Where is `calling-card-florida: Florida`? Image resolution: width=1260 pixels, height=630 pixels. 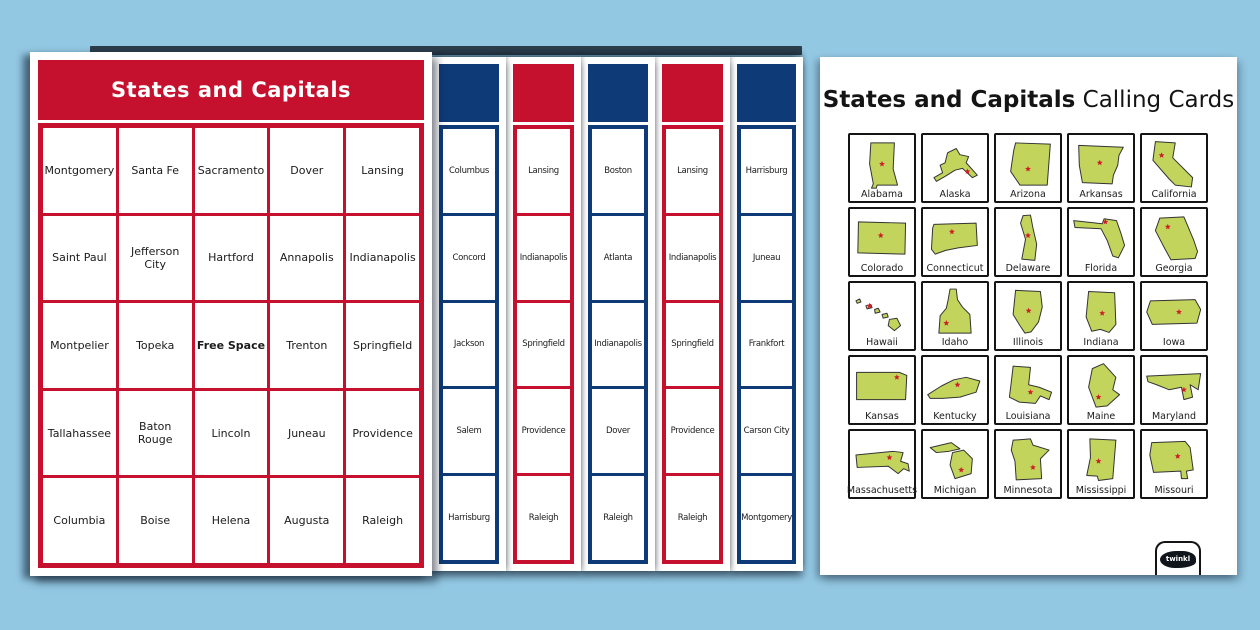 calling-card-florida: Florida is located at coordinates (1101, 242).